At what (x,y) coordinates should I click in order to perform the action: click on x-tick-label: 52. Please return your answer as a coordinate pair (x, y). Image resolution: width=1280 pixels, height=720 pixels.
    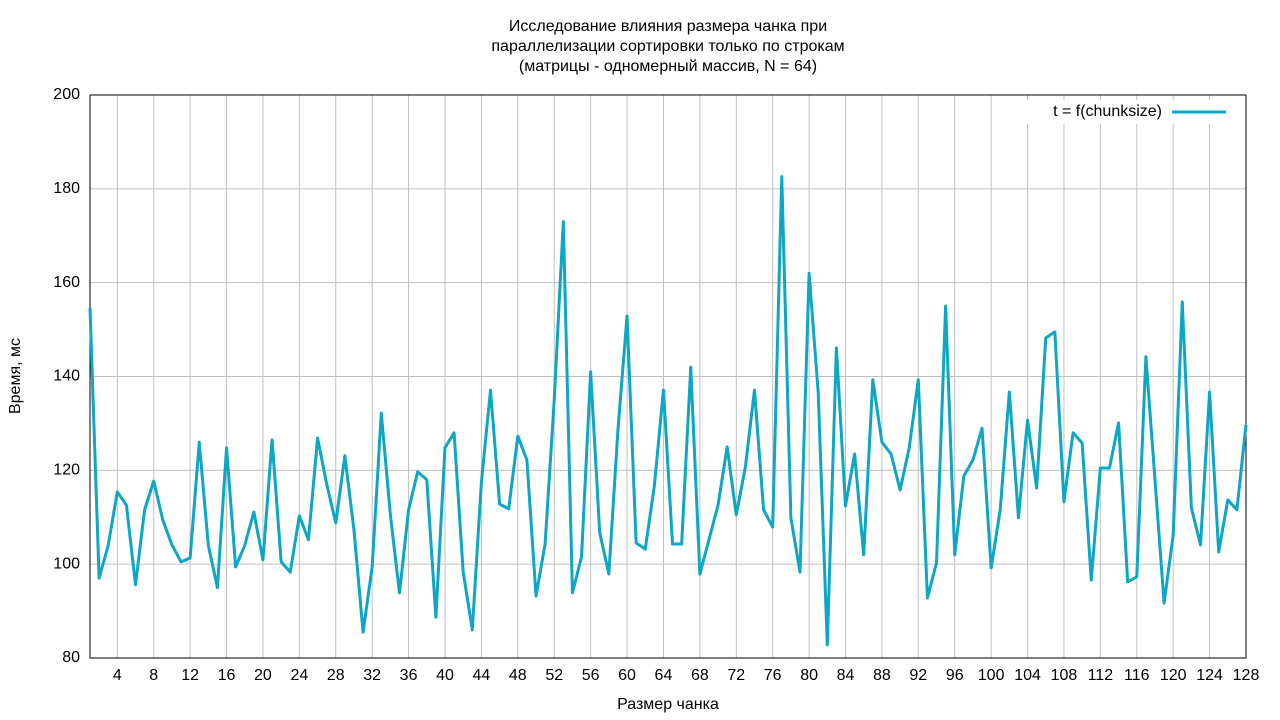
    Looking at the image, I should click on (554, 675).